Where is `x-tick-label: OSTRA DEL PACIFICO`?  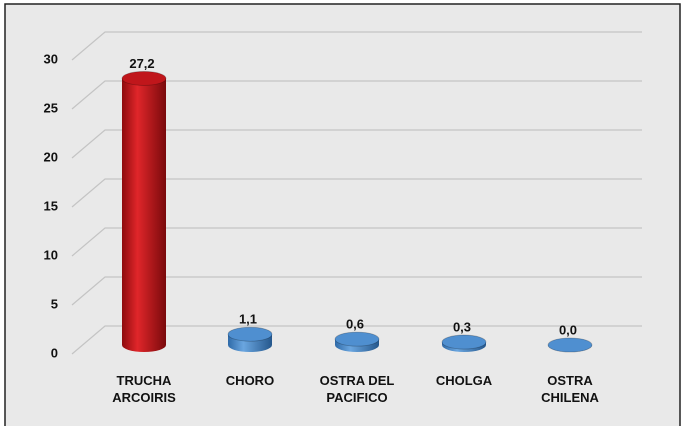 x-tick-label: OSTRA DEL PACIFICO is located at coordinates (357, 389).